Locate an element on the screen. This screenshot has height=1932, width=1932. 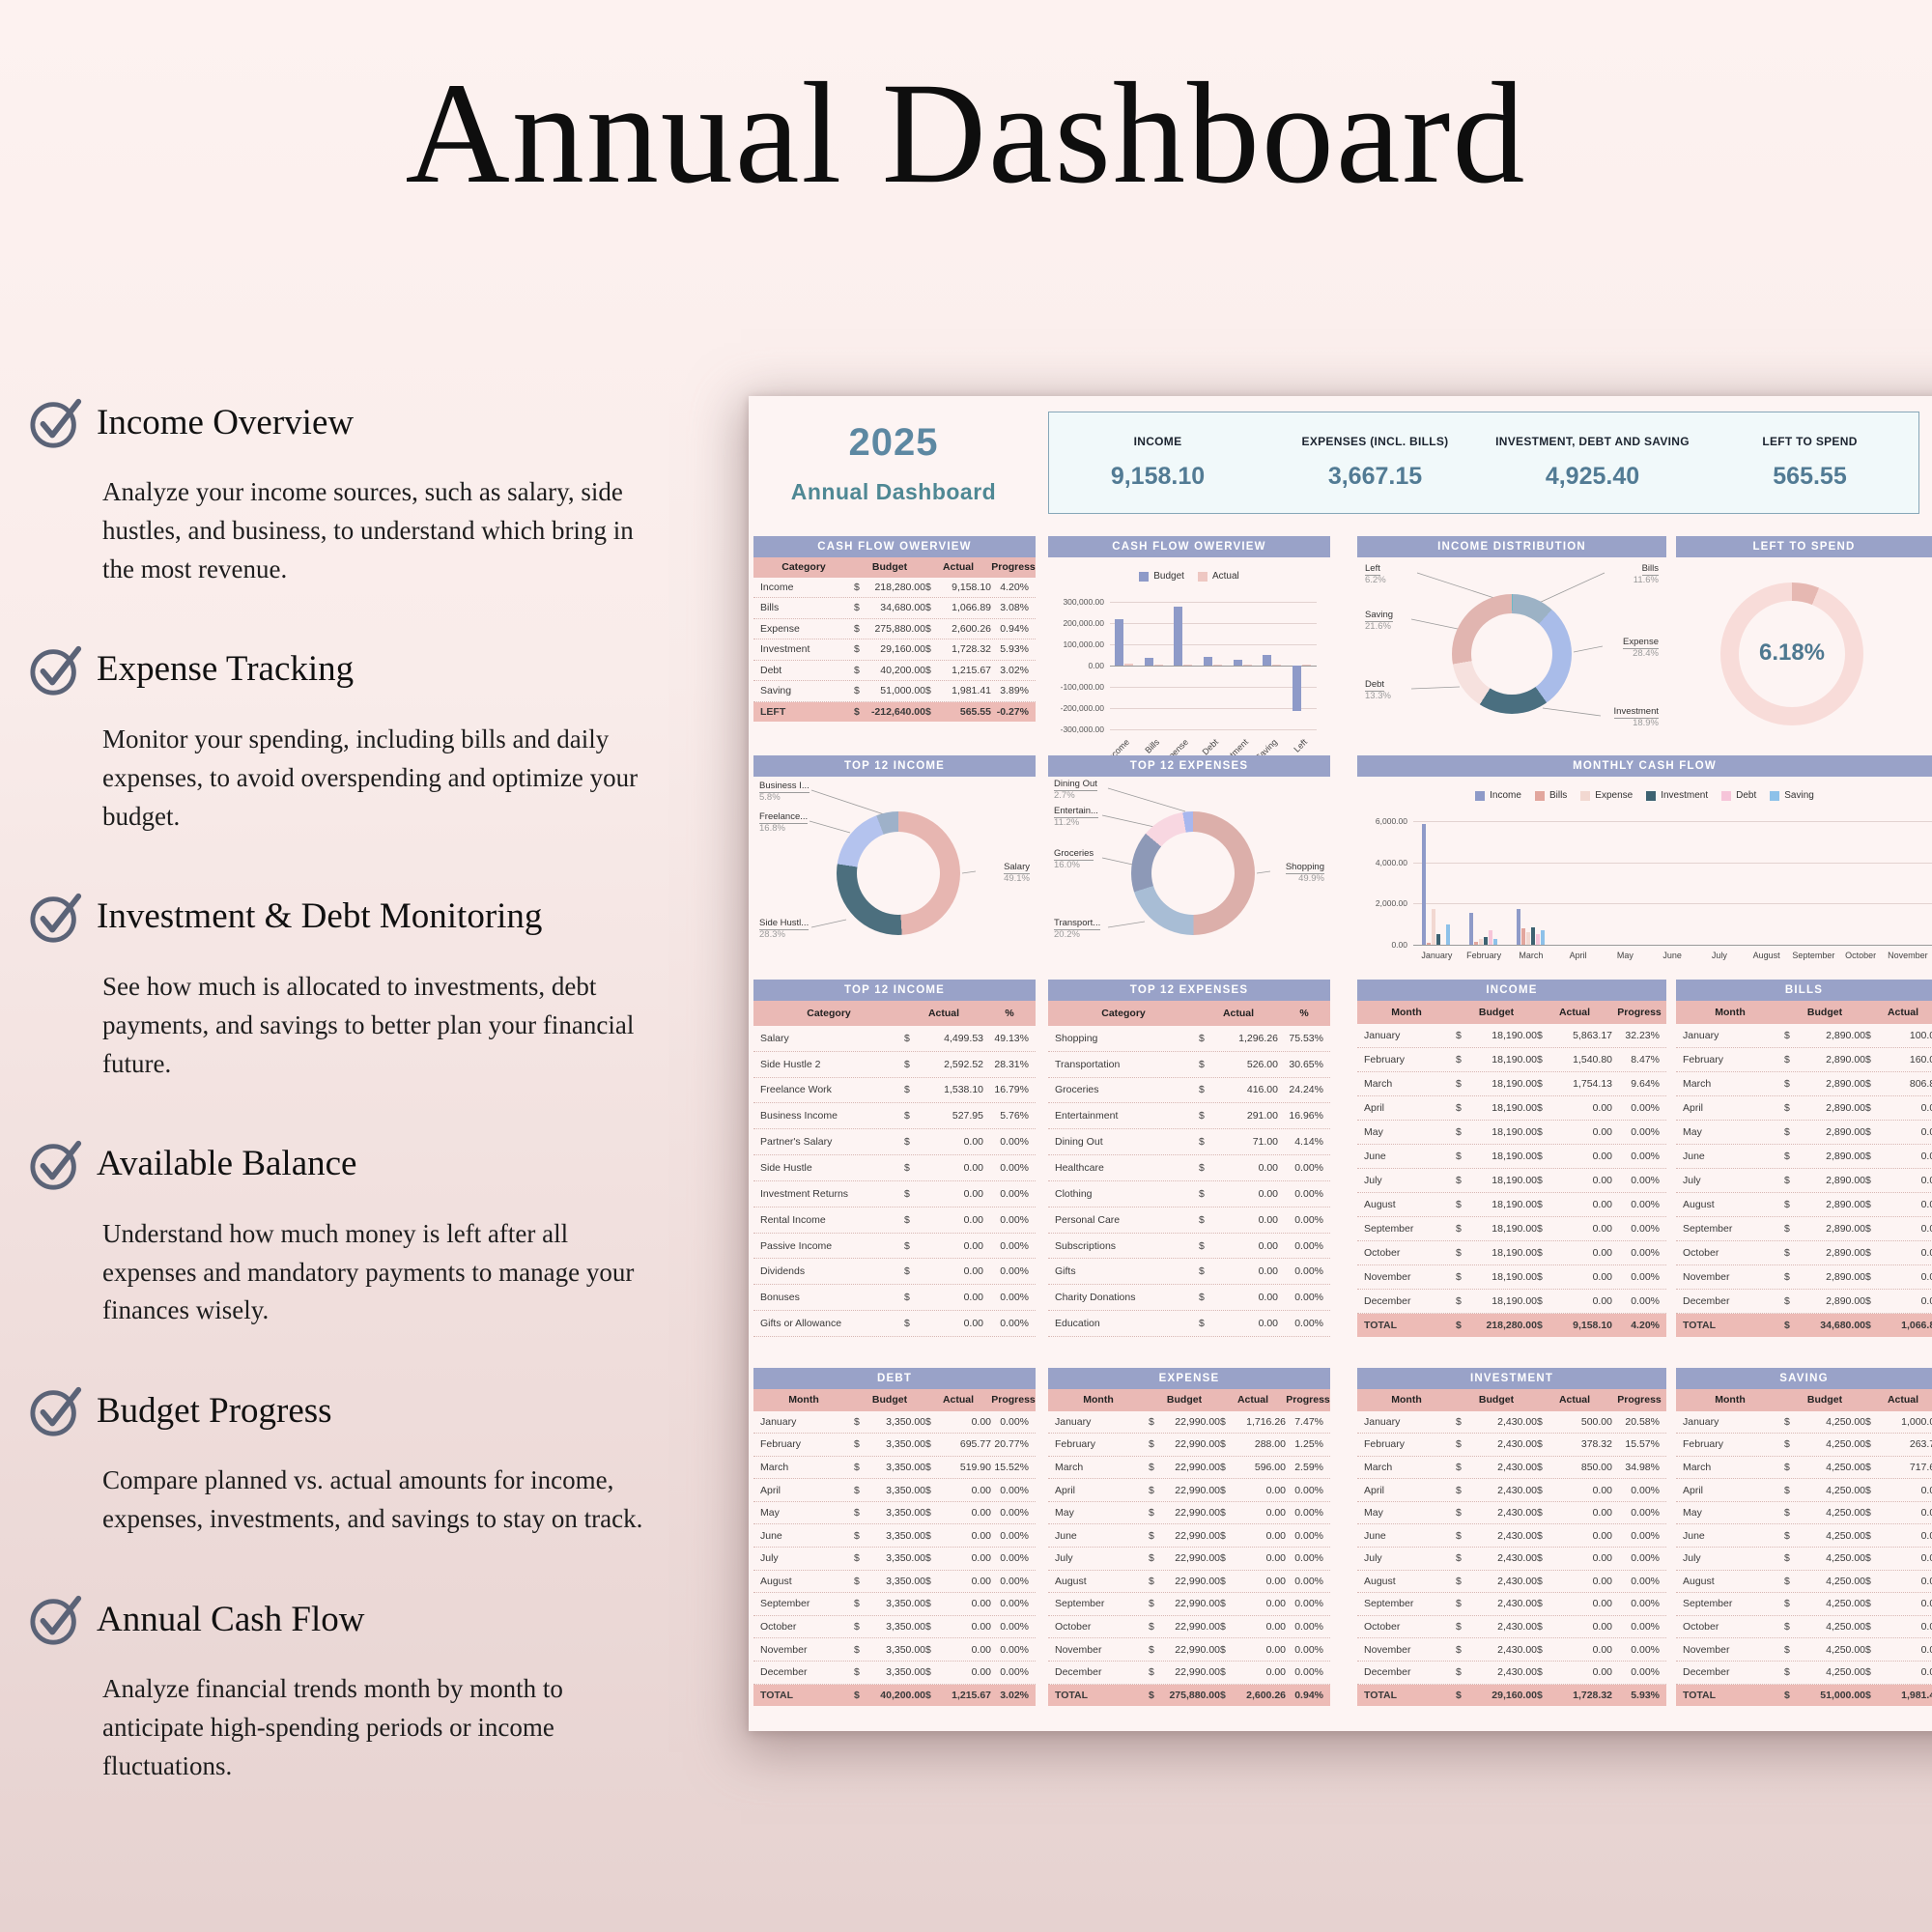
table-row: January $22,990.00 $1,716.26 7.47% is located at coordinates (1189, 1423).